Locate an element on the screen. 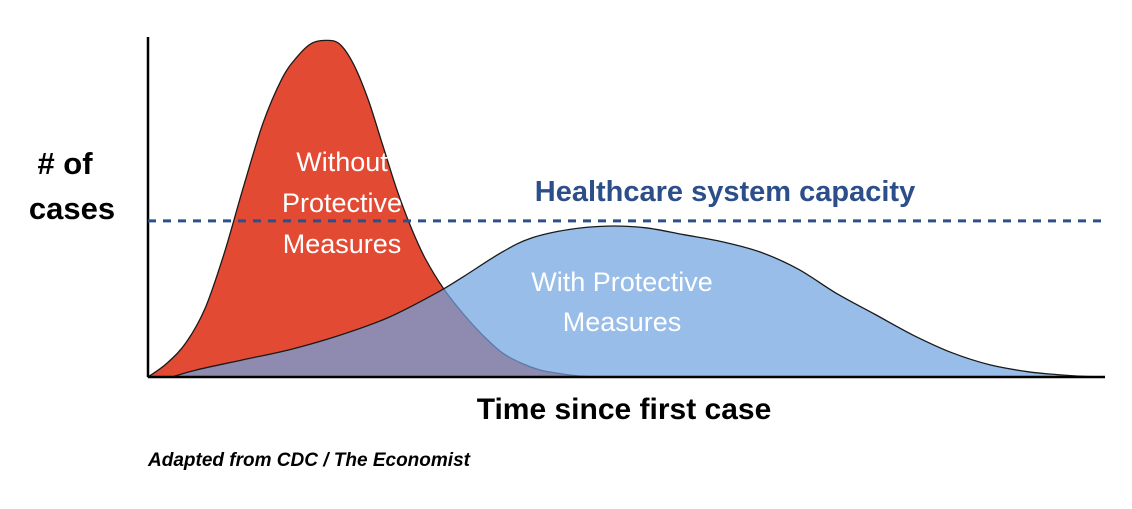 The height and width of the screenshot is (509, 1132). x-axis-label: Time since first case is located at coordinates (624, 409).